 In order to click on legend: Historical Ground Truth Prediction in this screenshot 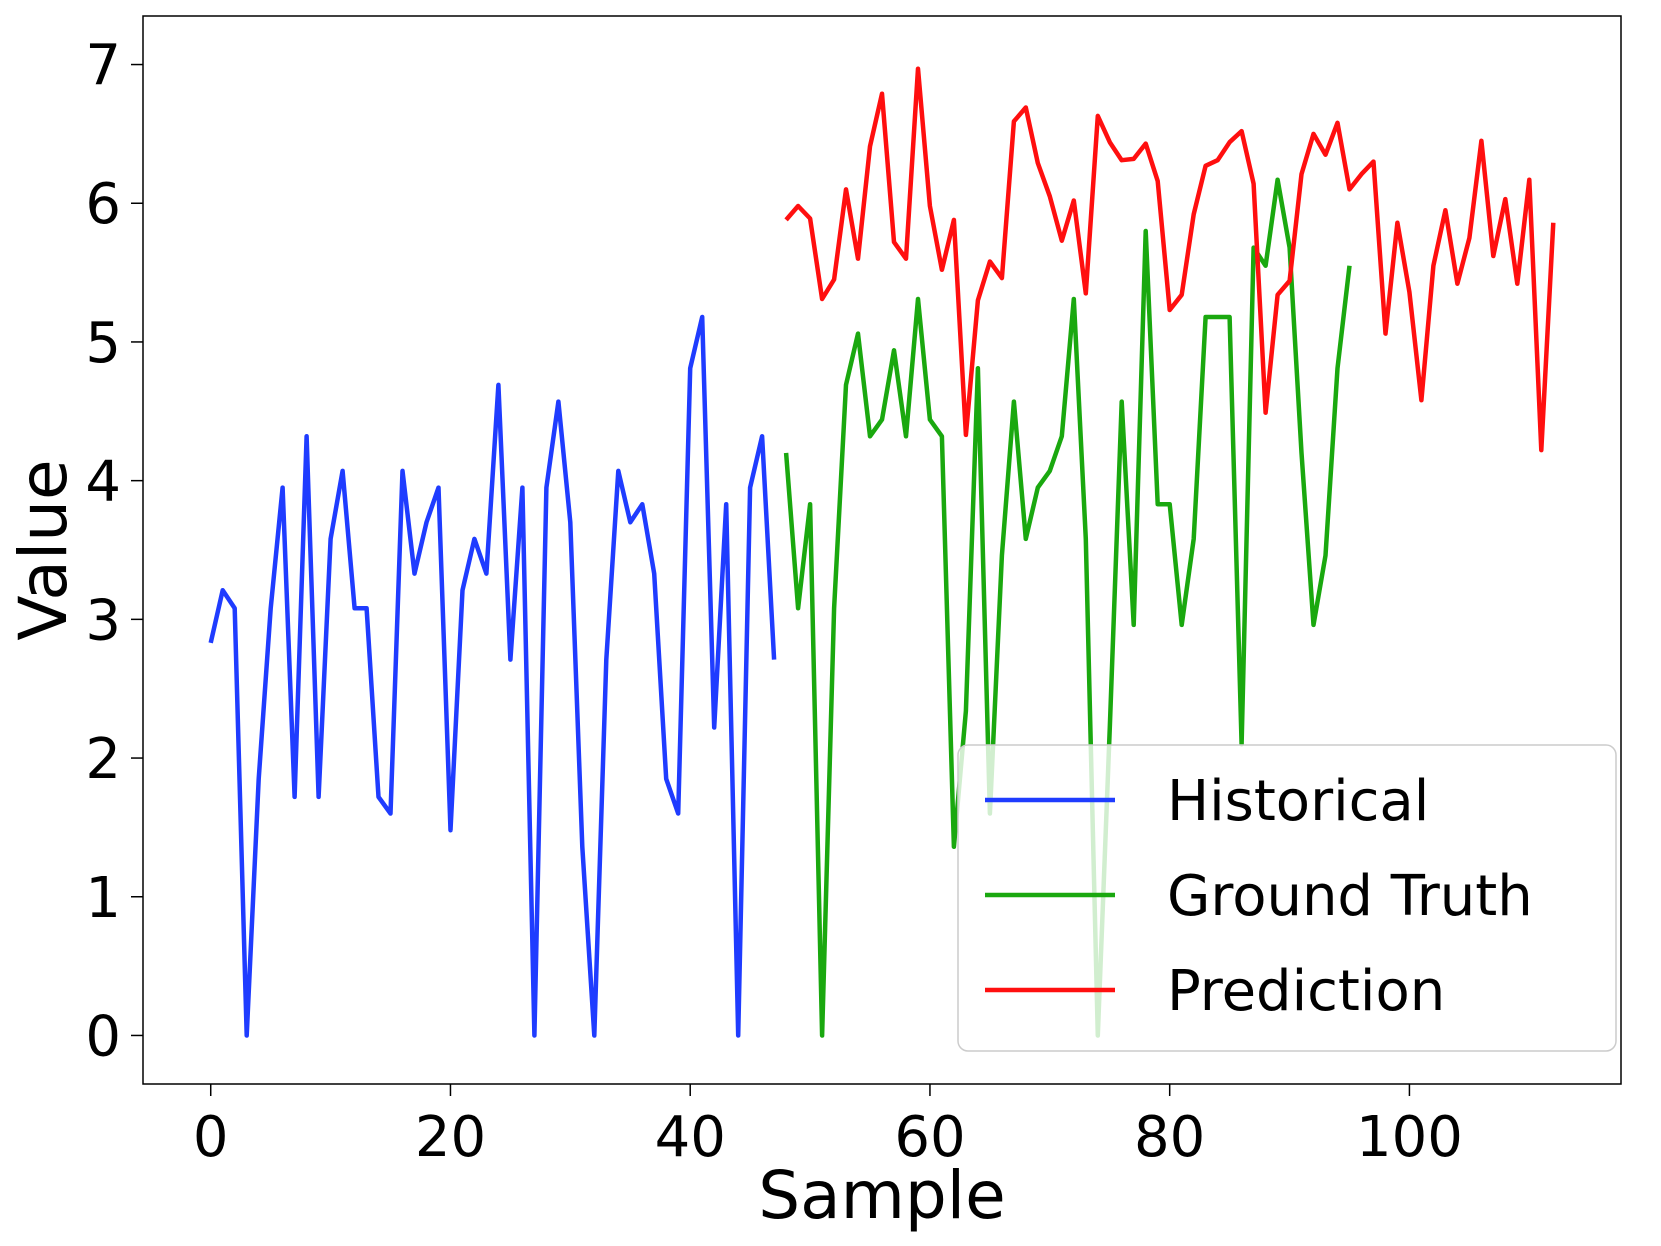, I will do `click(1287, 898)`.